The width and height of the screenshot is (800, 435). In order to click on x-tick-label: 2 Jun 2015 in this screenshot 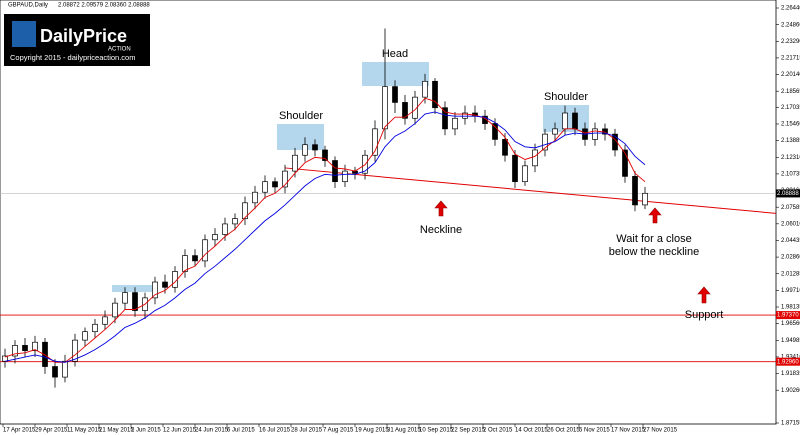, I will do `click(146, 431)`.